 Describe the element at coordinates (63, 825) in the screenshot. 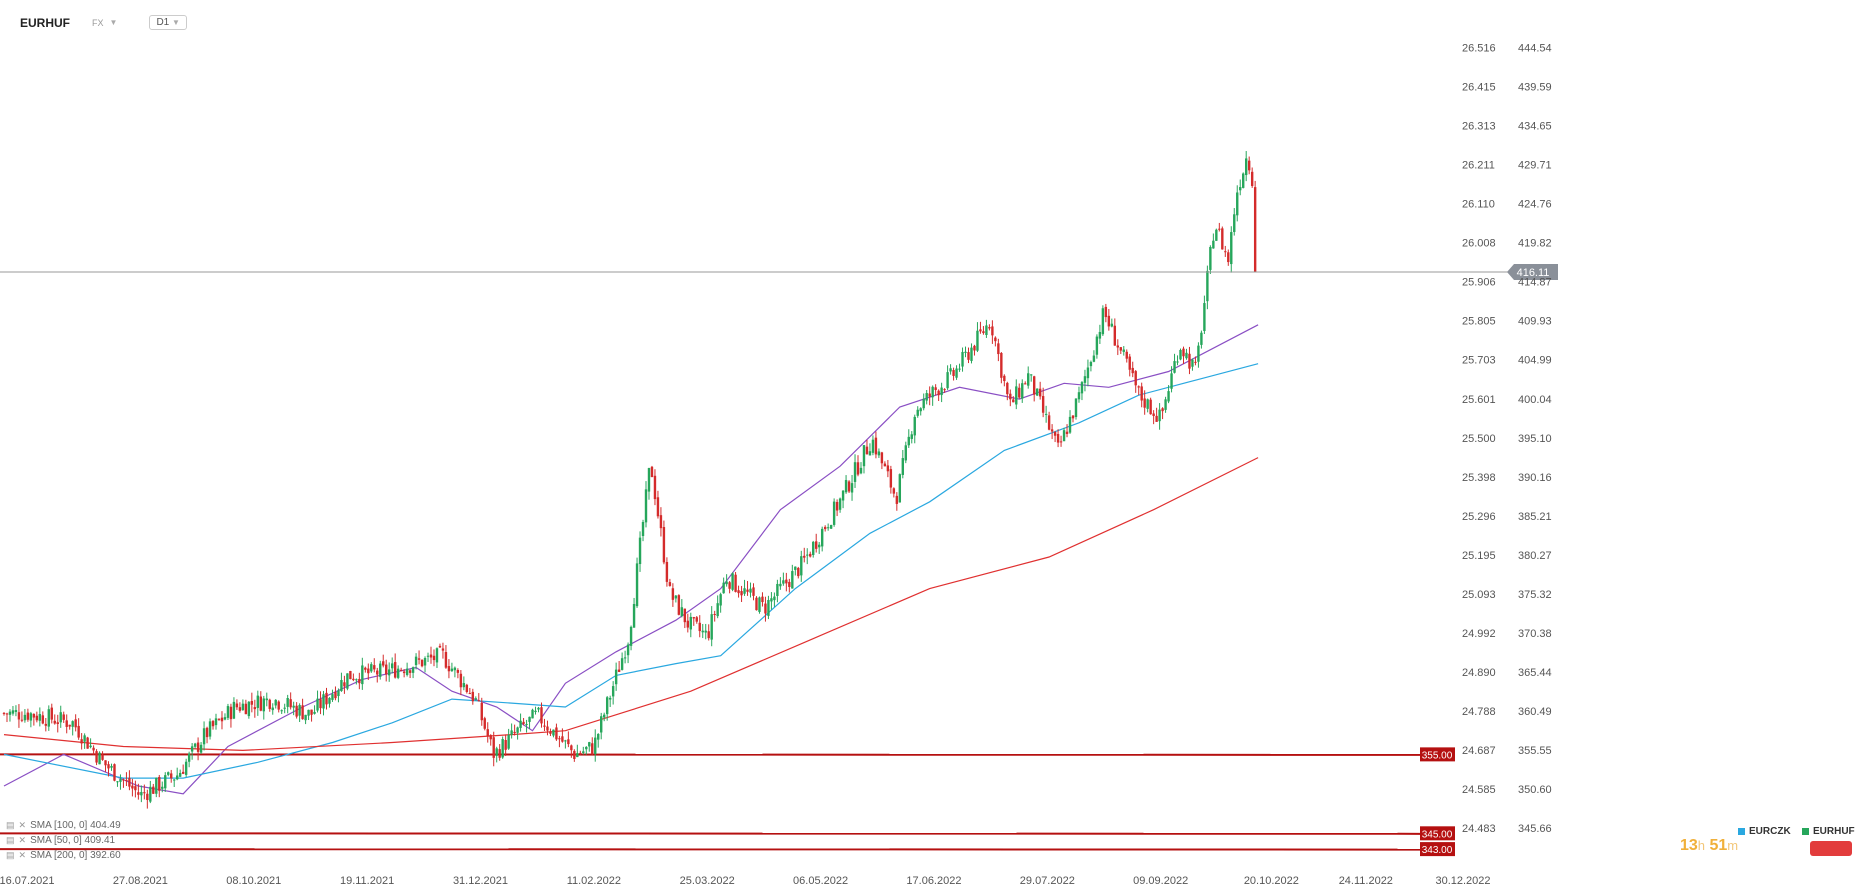

I see `indicator-sma100: ▤ ✕ SMA [100, 0] 404.49` at that location.